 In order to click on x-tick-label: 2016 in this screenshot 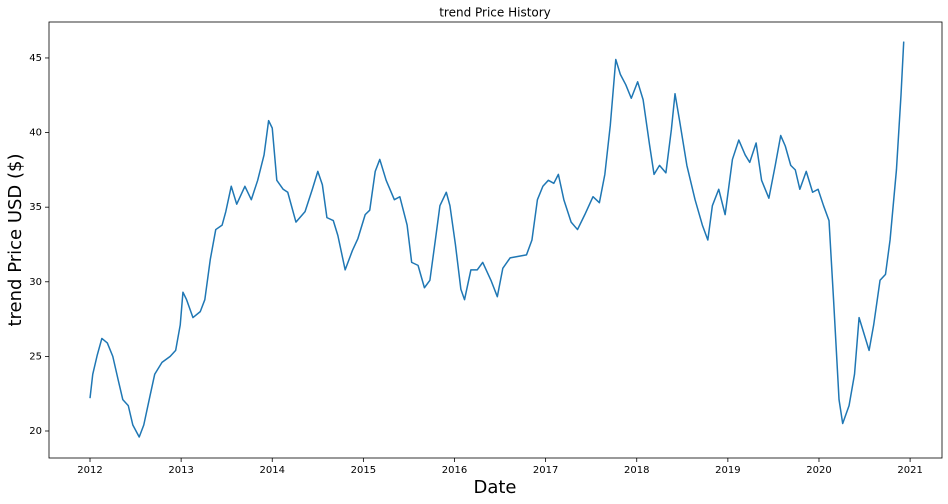, I will do `click(454, 470)`.